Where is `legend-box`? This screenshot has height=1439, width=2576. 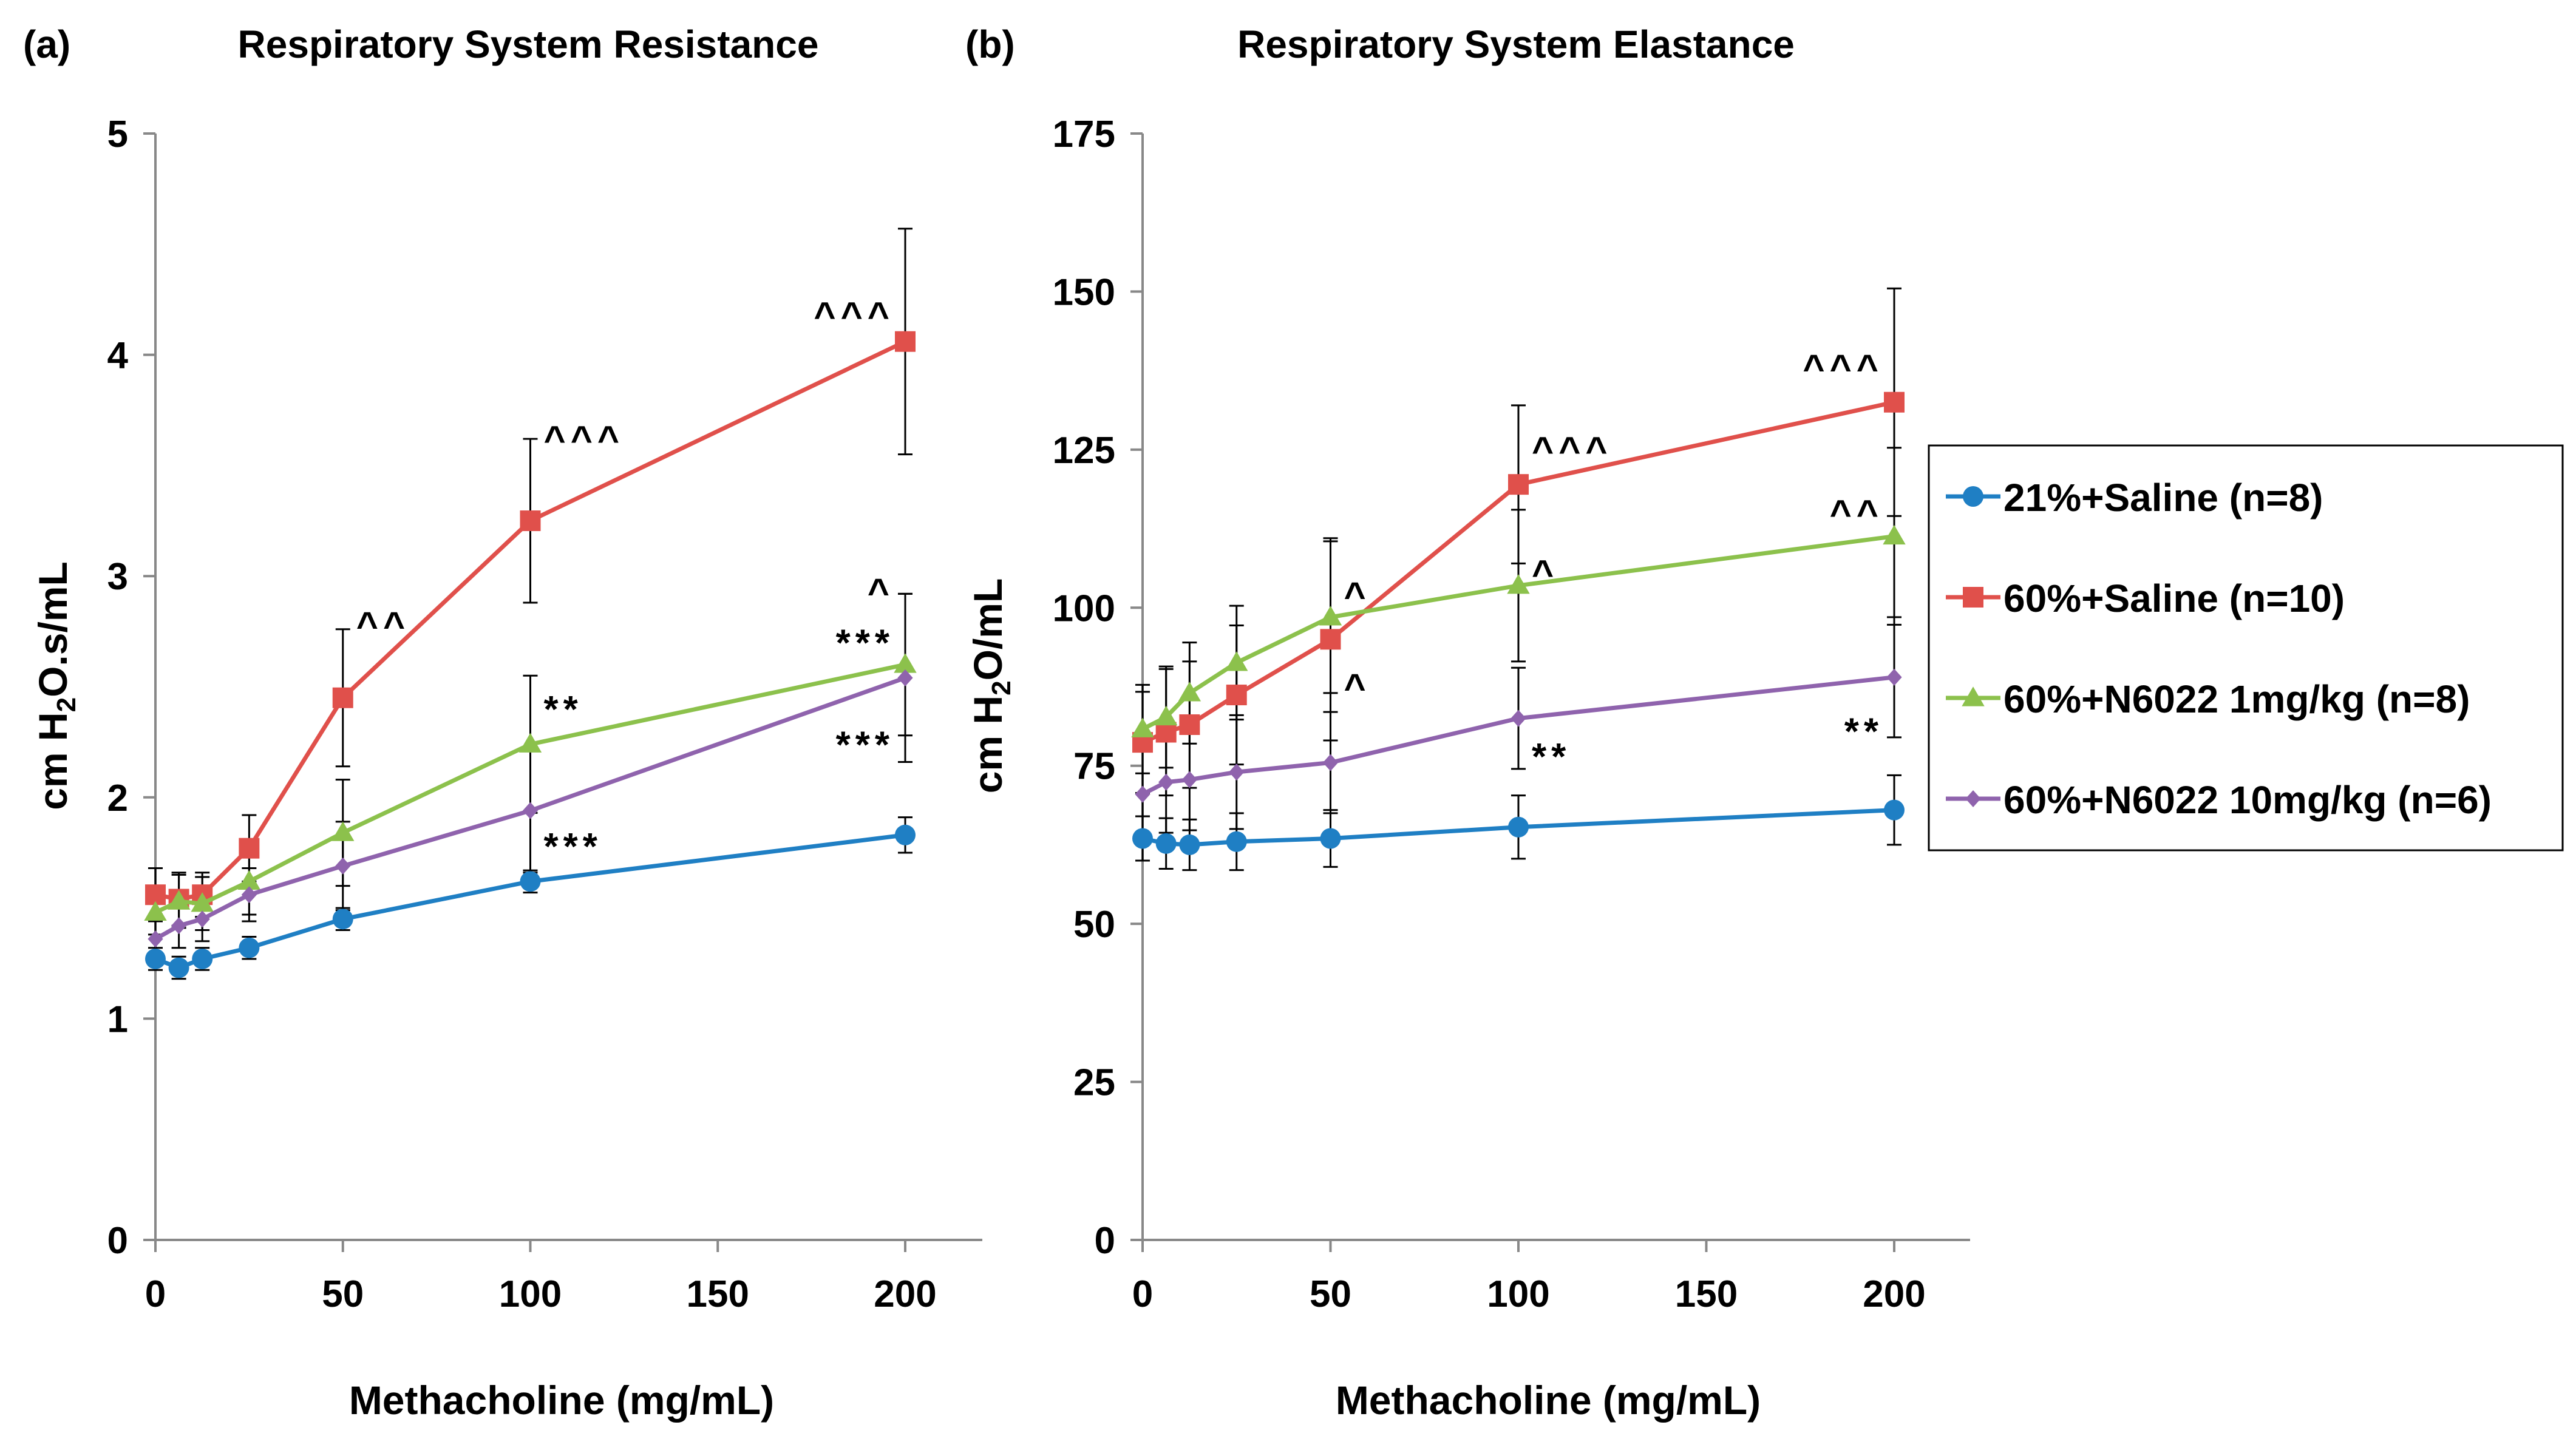 legend-box is located at coordinates (2246, 648).